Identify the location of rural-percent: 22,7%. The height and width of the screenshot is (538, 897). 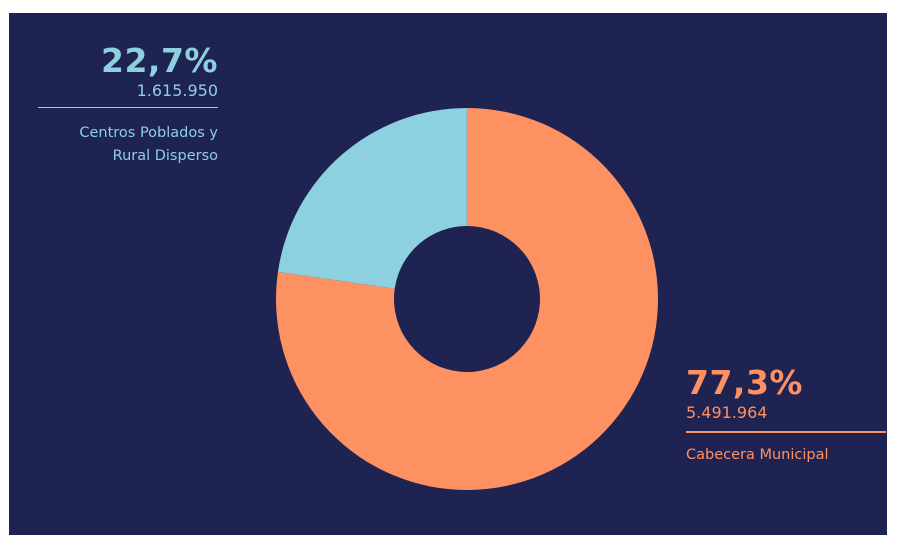
(159, 60).